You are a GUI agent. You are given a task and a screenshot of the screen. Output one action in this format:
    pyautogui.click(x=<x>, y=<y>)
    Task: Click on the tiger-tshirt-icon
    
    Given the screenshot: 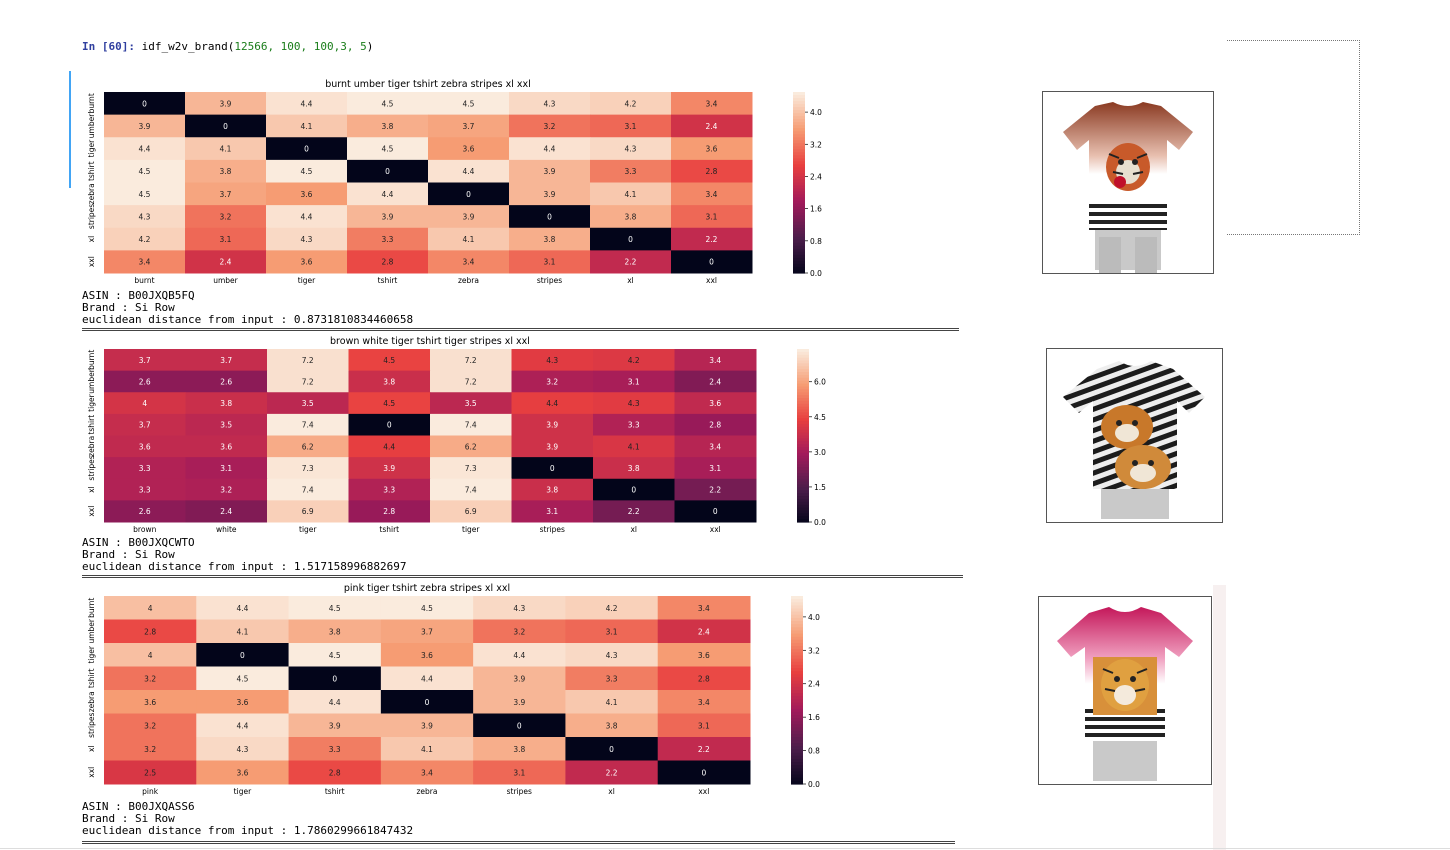 What is the action you would take?
    pyautogui.click(x=1128, y=187)
    